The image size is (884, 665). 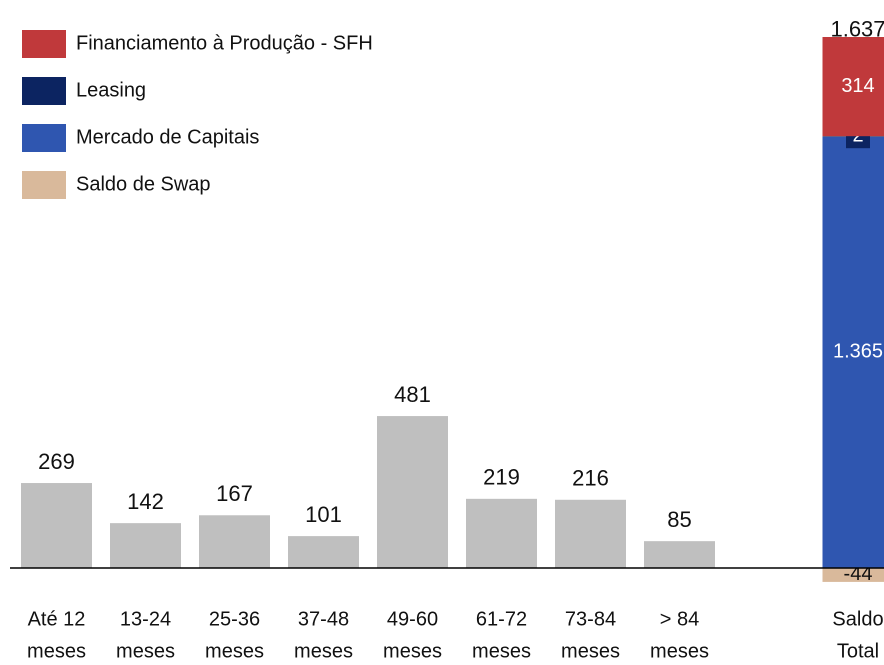 What do you see at coordinates (323, 514) in the screenshot?
I see `value-label: 101` at bounding box center [323, 514].